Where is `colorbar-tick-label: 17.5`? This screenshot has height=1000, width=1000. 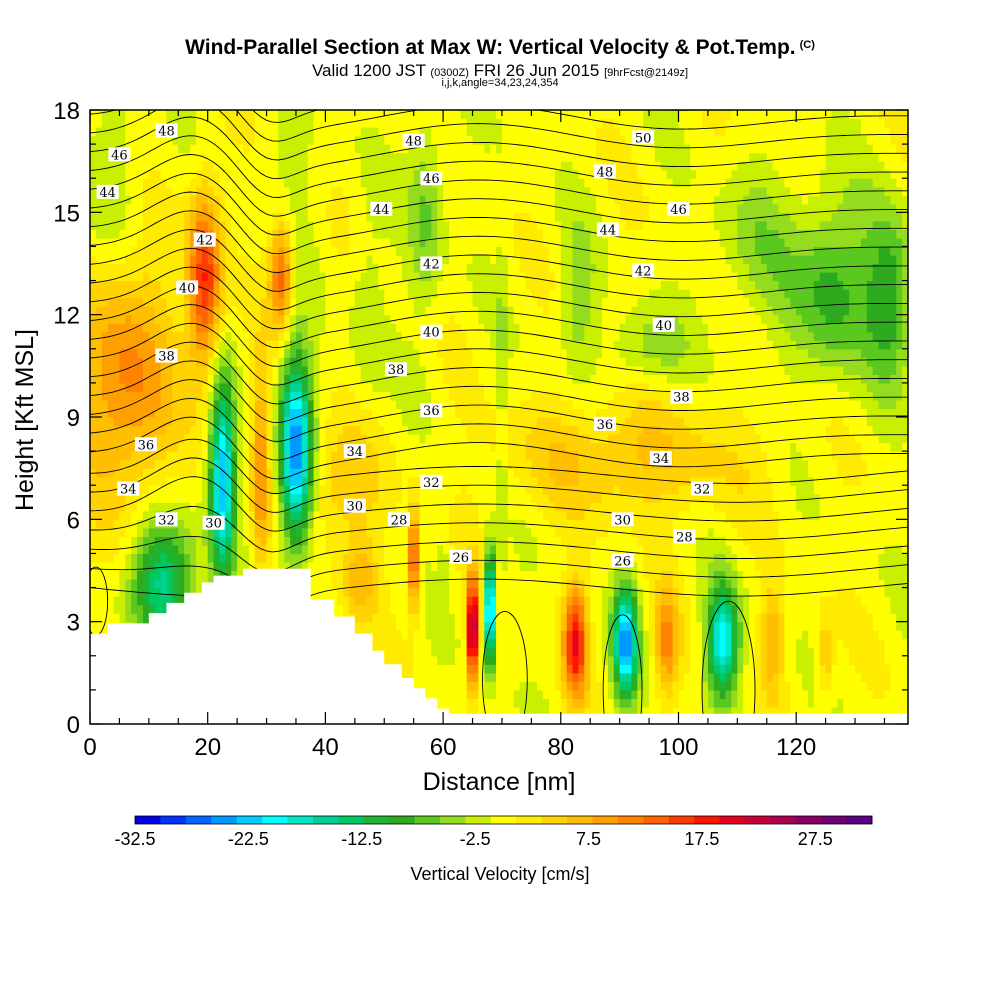
colorbar-tick-label: 17.5 is located at coordinates (701, 839).